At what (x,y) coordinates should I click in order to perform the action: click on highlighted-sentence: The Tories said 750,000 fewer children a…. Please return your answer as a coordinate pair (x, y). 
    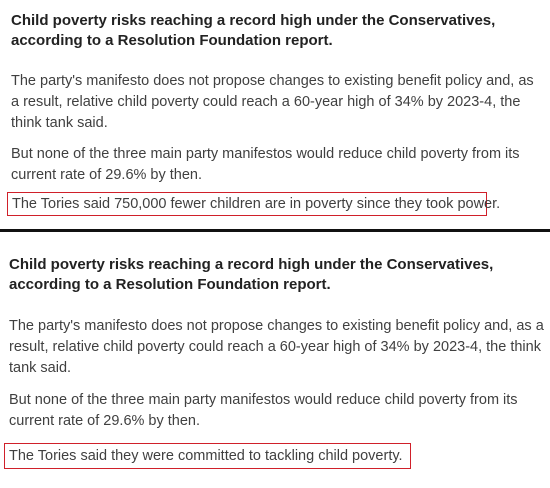
    Looking at the image, I should click on (256, 204).